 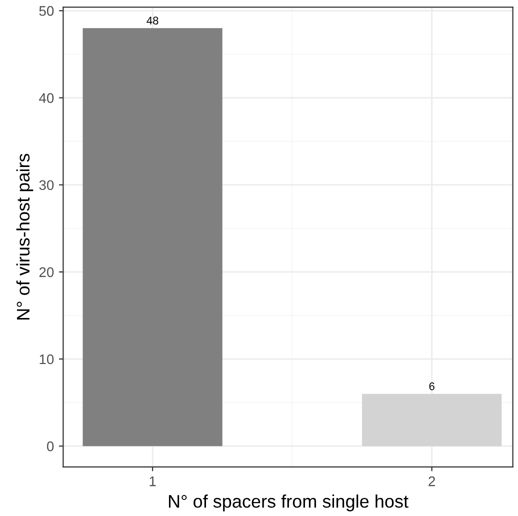 What do you see at coordinates (46, 185) in the screenshot?
I see `y-tick-label: 30` at bounding box center [46, 185].